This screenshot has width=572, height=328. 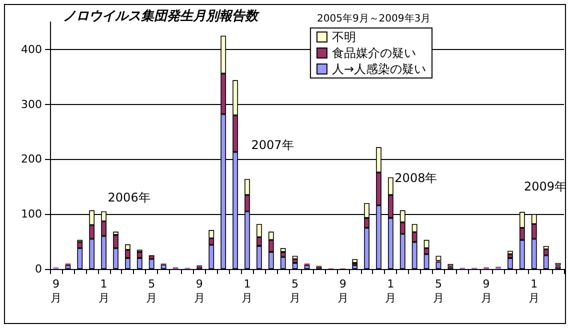 I want to click on annotation: 2007年, so click(x=272, y=145).